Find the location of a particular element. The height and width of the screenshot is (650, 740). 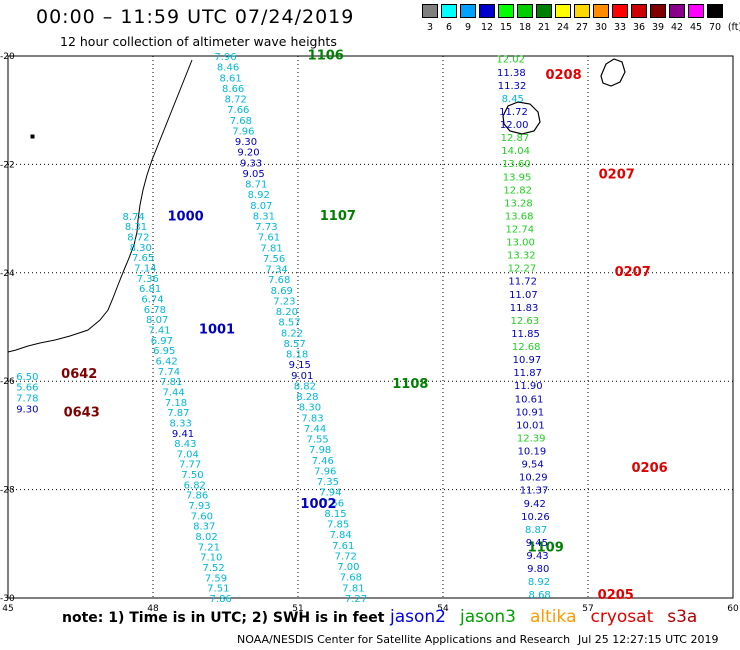

wave-height-value: 7.34 is located at coordinates (277, 270).